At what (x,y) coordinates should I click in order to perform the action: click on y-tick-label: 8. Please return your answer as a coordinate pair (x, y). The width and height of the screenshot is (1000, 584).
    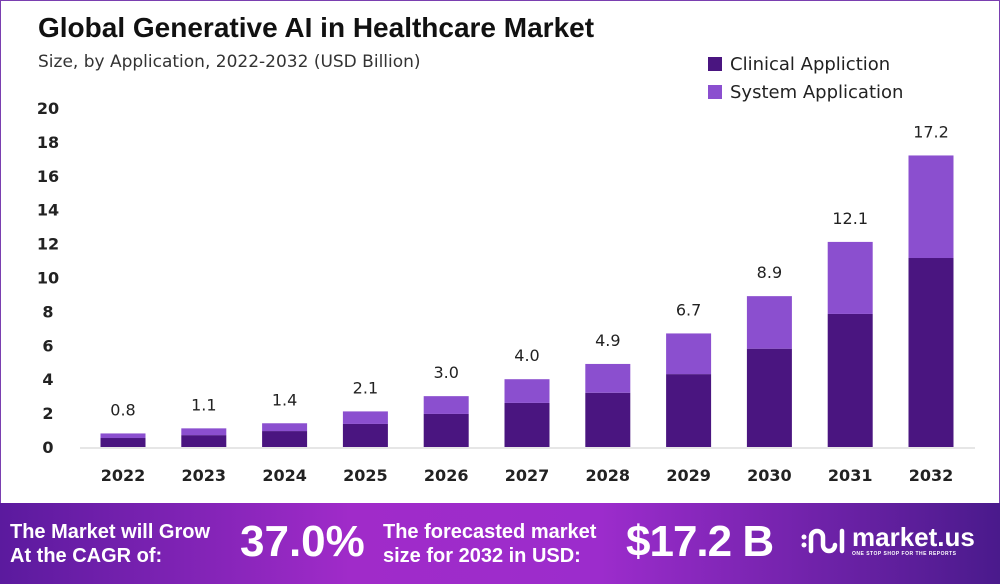
    Looking at the image, I should click on (47, 311).